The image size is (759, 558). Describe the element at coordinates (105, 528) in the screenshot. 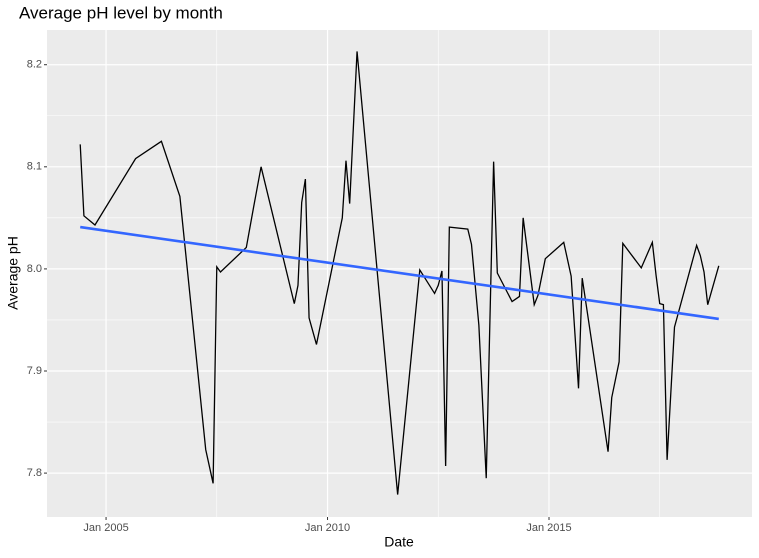

I see `x-tick-label: Jan 2005` at that location.